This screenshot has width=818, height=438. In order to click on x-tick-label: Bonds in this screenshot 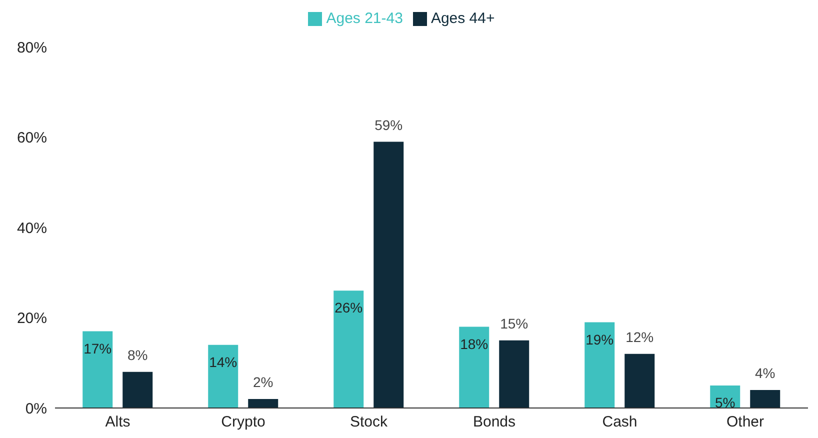, I will do `click(494, 422)`.